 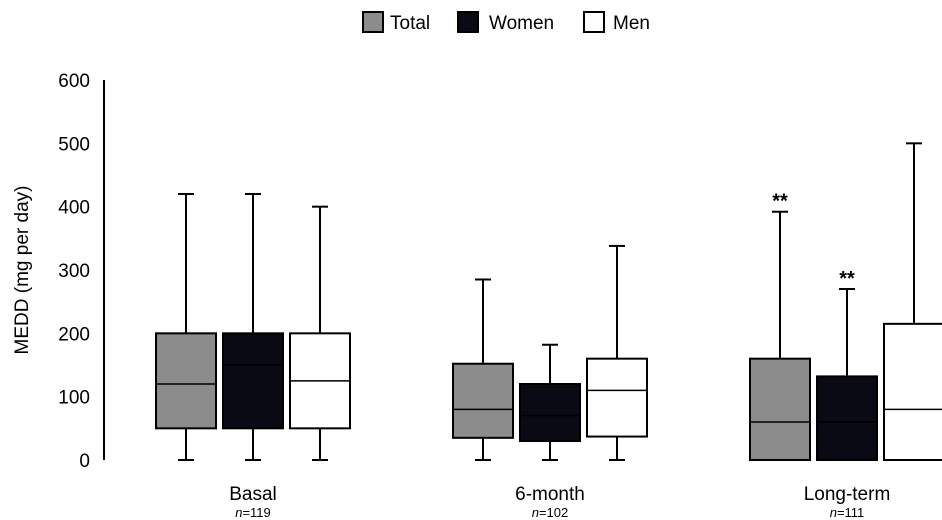 What do you see at coordinates (253, 494) in the screenshot?
I see `category-label: Basal` at bounding box center [253, 494].